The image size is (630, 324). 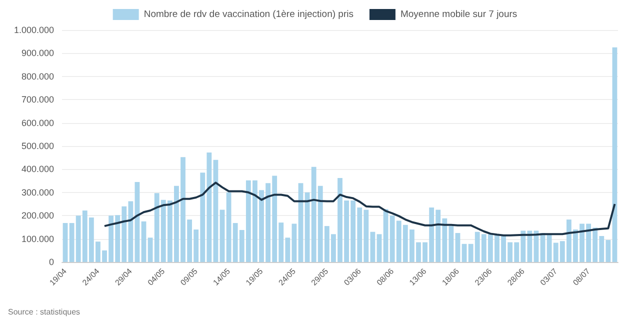 What do you see at coordinates (44, 312) in the screenshot?
I see `source-note: Source : statistiques` at bounding box center [44, 312].